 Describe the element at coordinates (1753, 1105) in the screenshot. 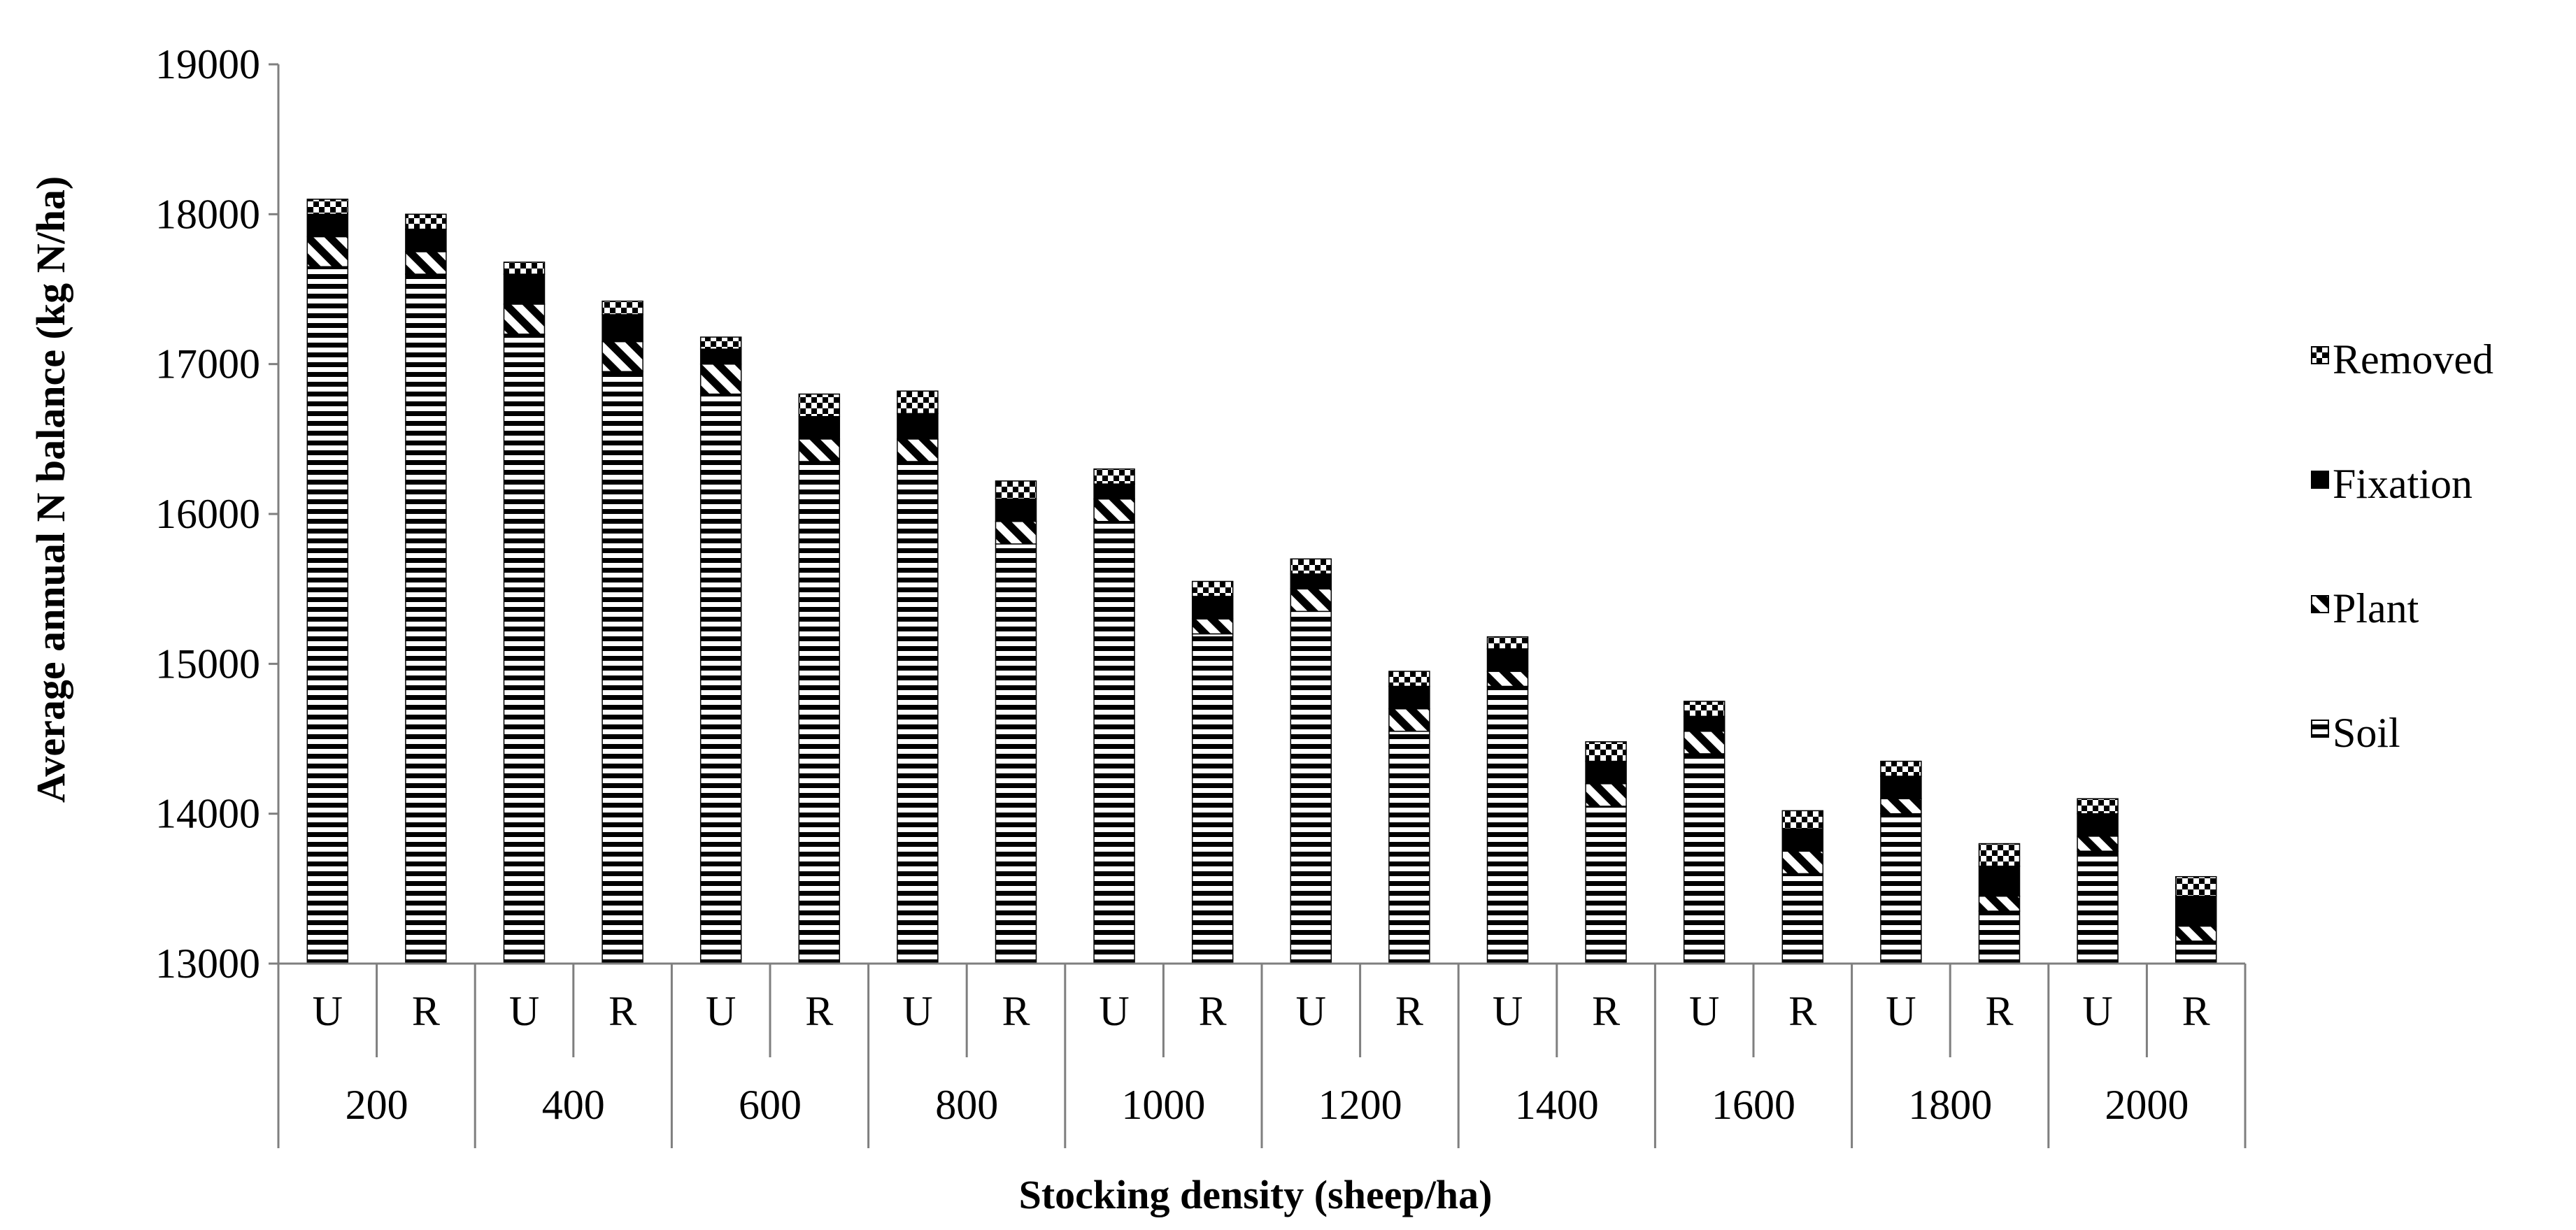

I see `x-group-label: 1600` at that location.